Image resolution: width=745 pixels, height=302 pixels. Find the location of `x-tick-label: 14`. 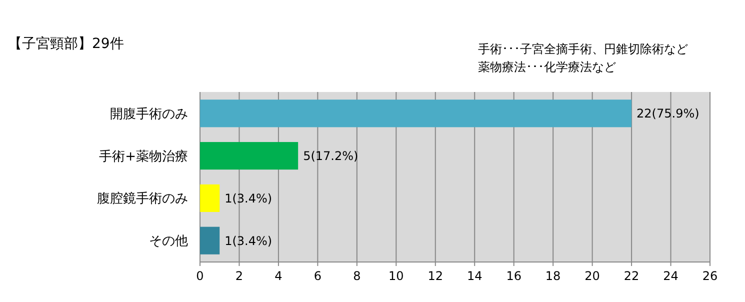

x-tick-label: 14 is located at coordinates (474, 276).